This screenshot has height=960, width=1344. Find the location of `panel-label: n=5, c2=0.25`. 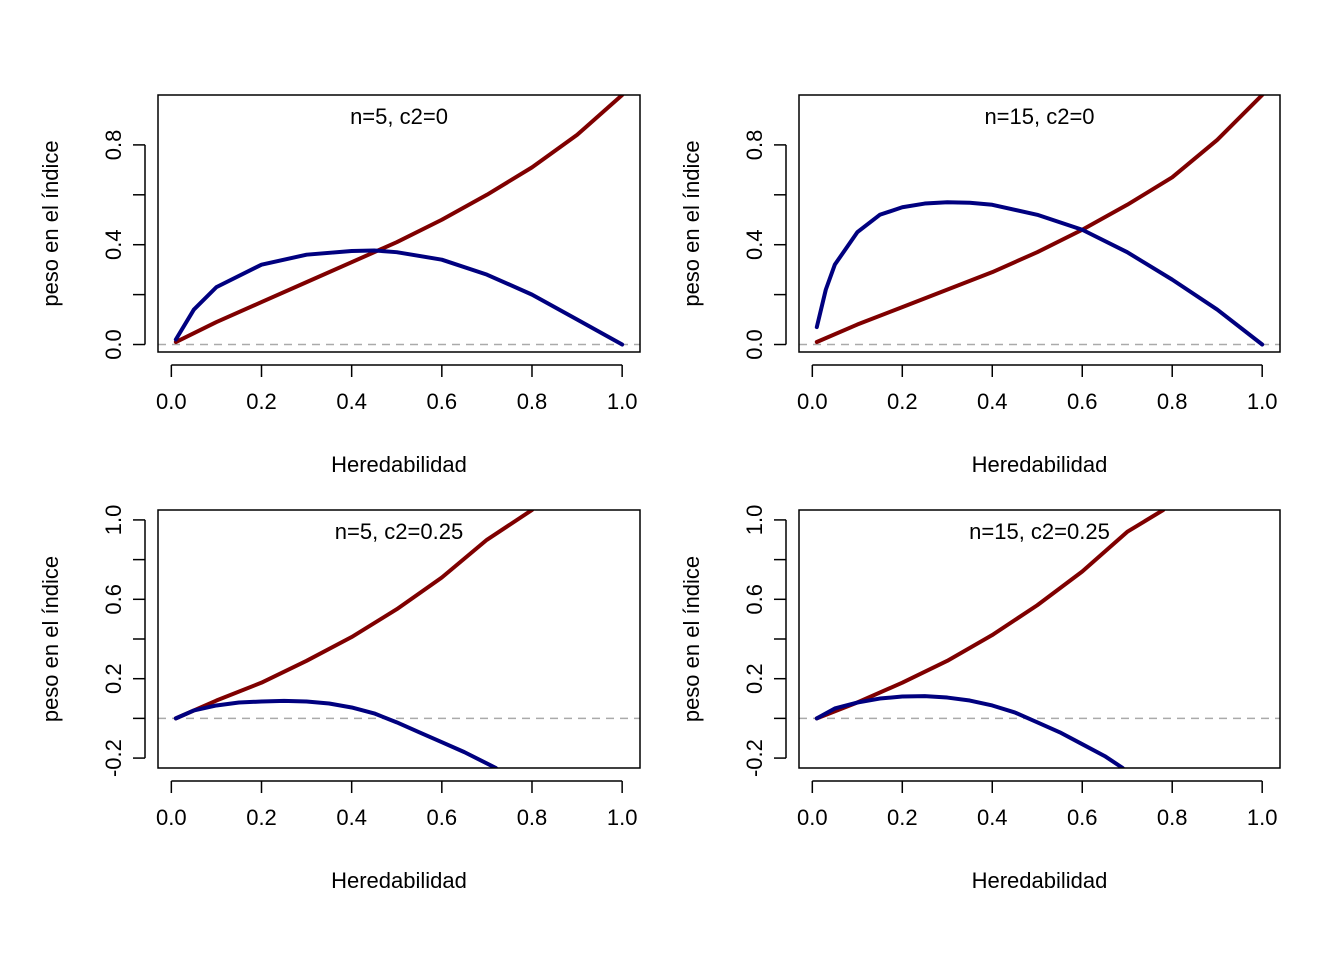

panel-label: n=5, c2=0.25 is located at coordinates (399, 531).